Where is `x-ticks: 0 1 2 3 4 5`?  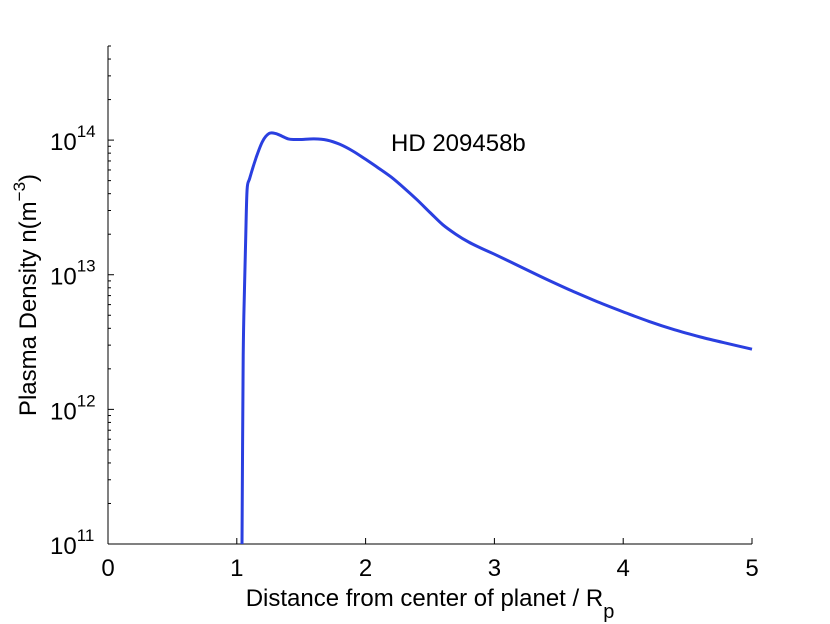 x-ticks: 0 1 2 3 4 5 is located at coordinates (430, 560).